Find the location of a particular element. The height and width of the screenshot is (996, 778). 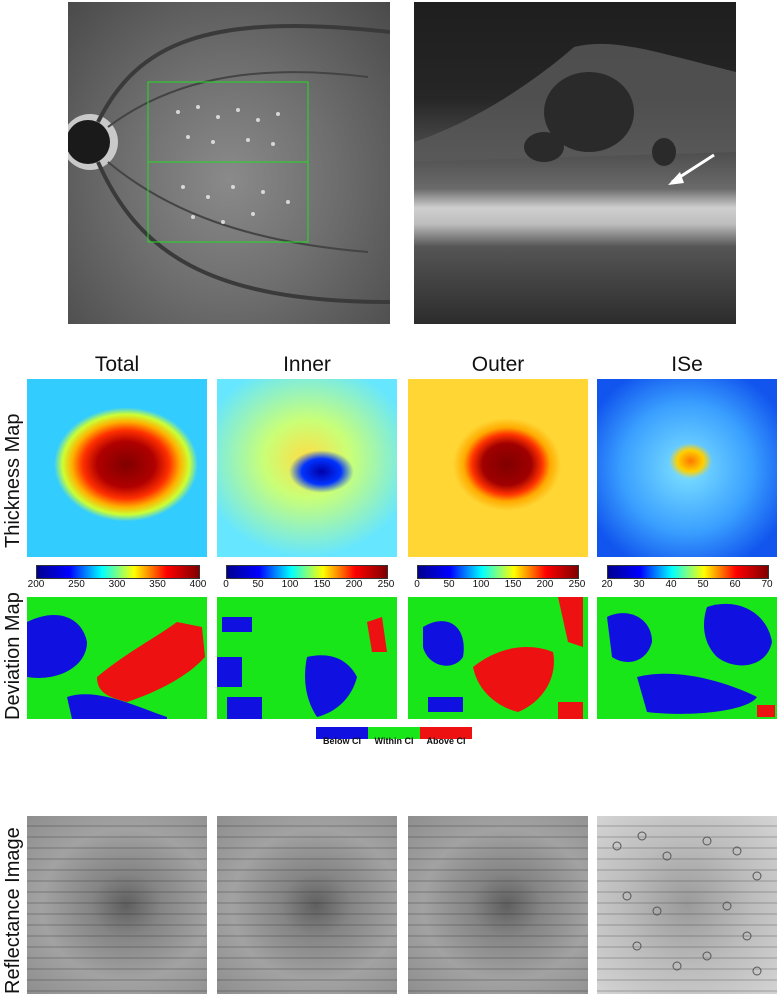

row-label-reflectance: Reflectance Image is located at coordinates (13, 910).